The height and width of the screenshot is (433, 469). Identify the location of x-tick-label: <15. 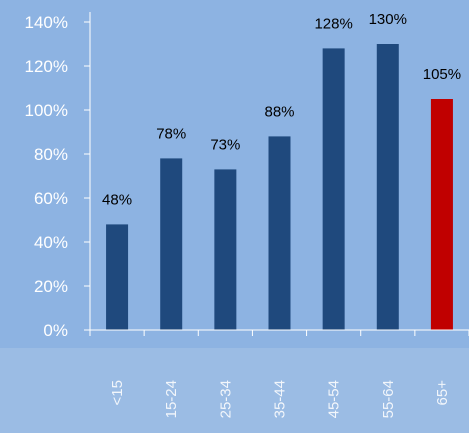
(117, 392).